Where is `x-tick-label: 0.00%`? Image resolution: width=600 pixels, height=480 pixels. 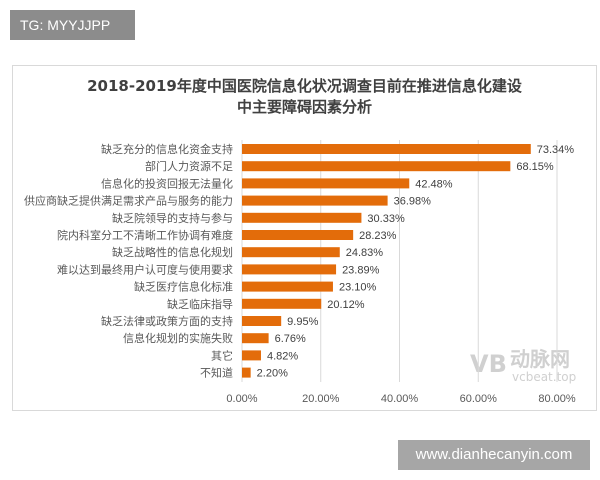
x-tick-label: 0.00% is located at coordinates (241, 399).